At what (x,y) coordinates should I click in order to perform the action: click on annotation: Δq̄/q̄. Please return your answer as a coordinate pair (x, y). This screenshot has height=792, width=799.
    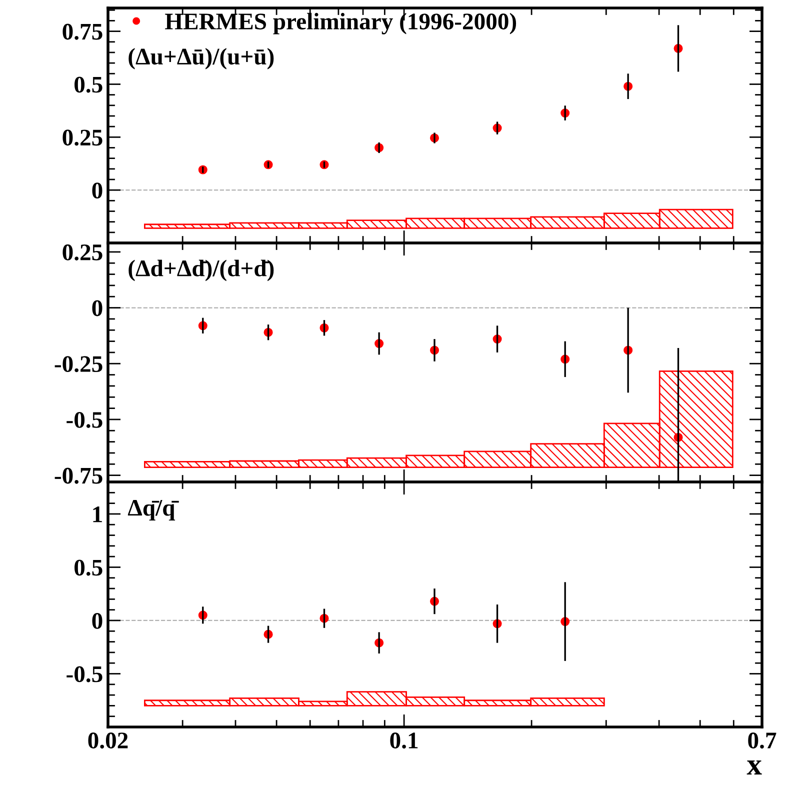
    Looking at the image, I should click on (153, 510).